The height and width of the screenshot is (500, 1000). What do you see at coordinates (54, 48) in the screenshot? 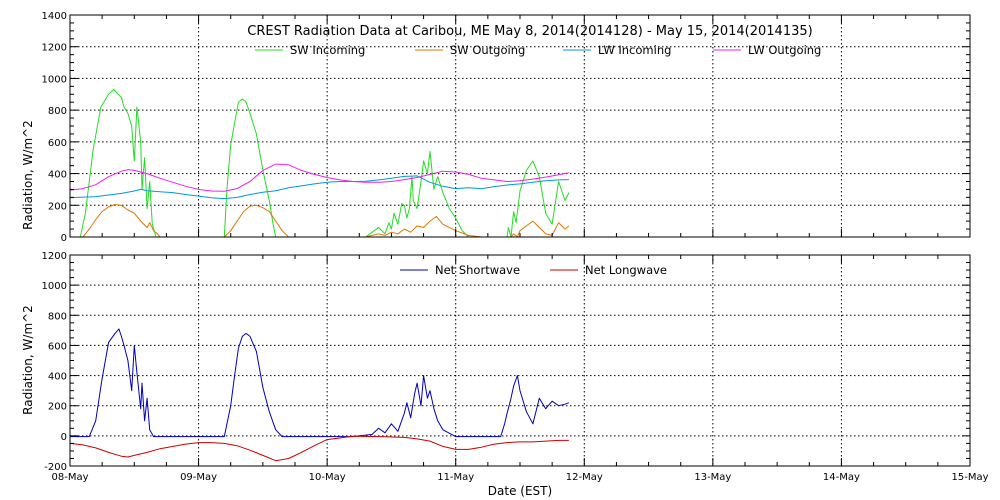
I see `top-y-tick-label: 1200` at bounding box center [54, 48].